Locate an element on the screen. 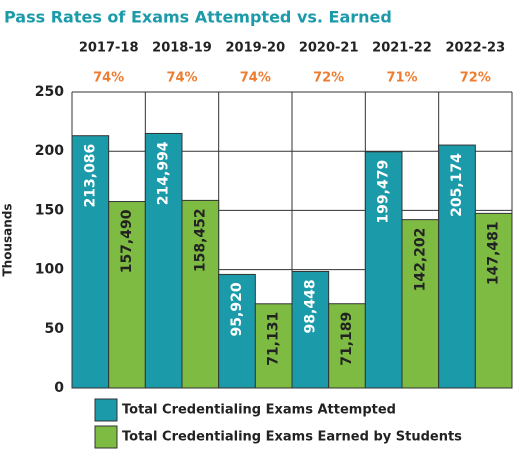 The image size is (514, 451). value-label: 157,490 is located at coordinates (127, 241).